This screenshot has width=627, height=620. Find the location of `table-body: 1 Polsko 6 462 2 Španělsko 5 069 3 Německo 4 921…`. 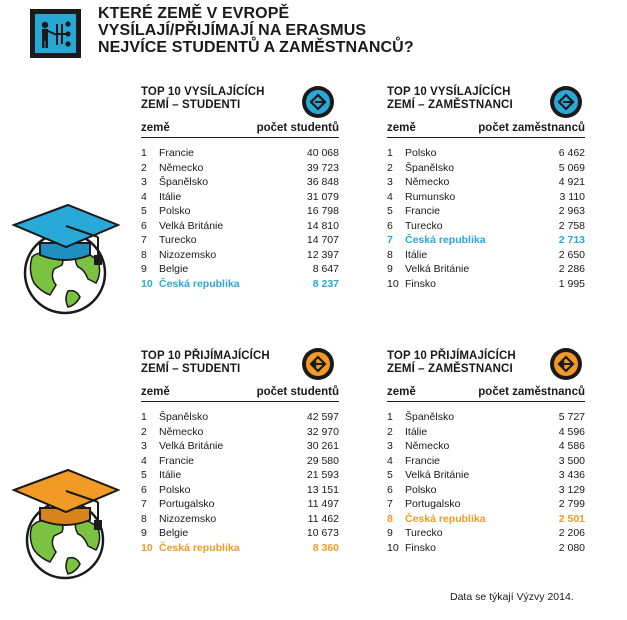

table-body: 1 Polsko 6 462 2 Španělsko 5 069 3 Německo 4 921… is located at coordinates (486, 218).